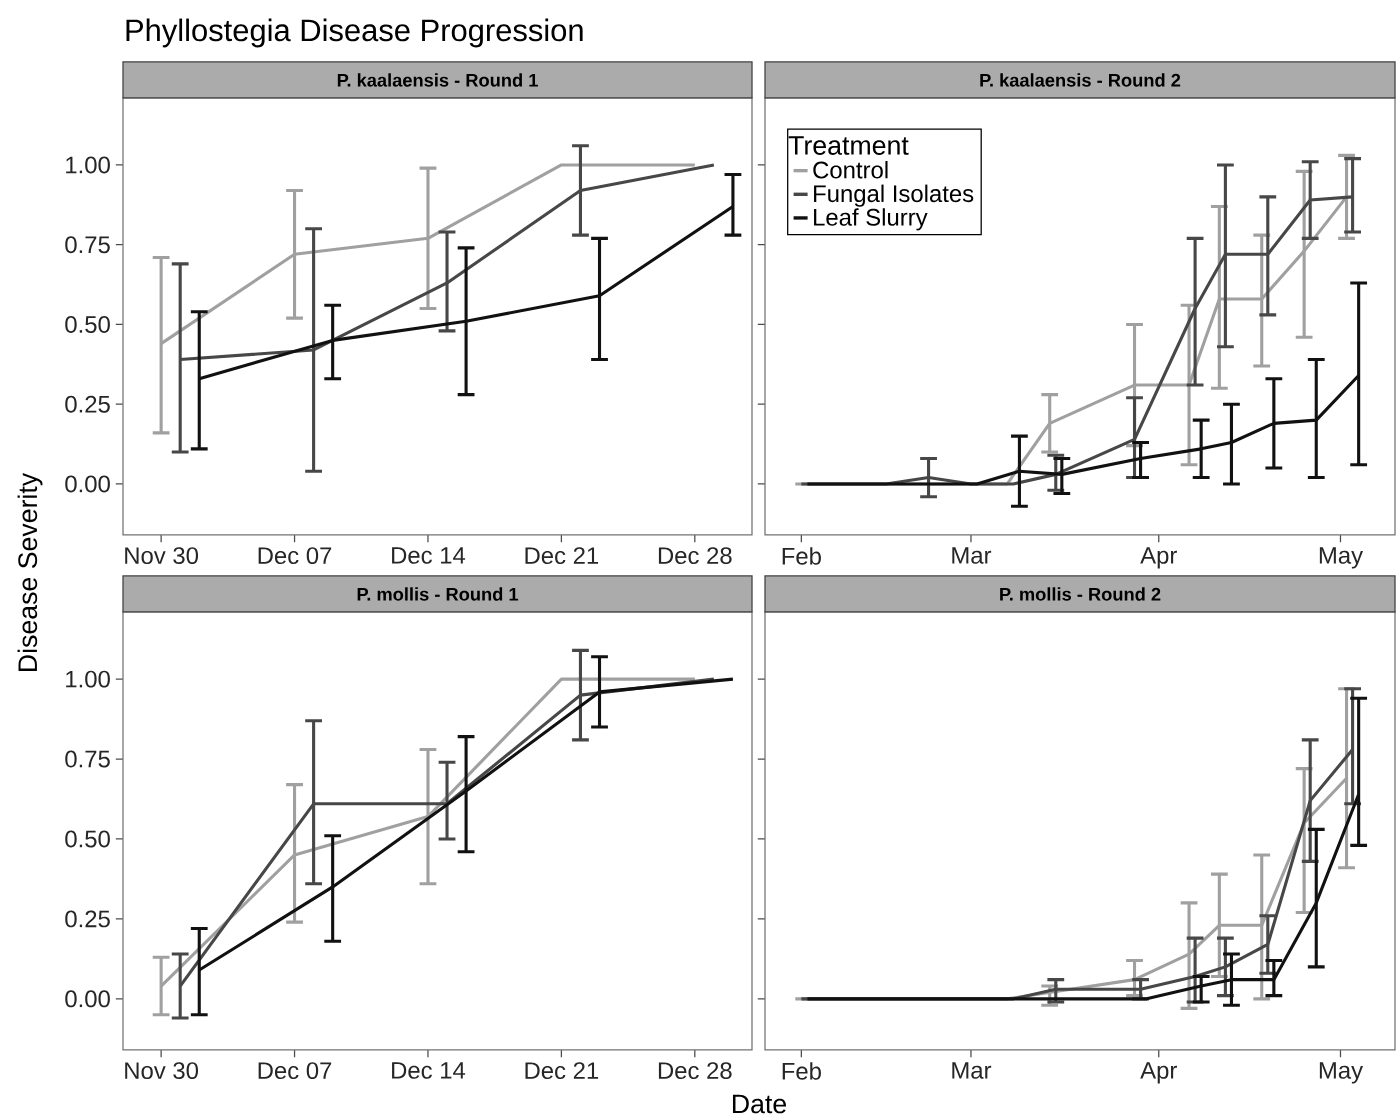 The height and width of the screenshot is (1119, 1400). I want to click on chart-subtitle: P. mollis - Round 1, so click(438, 594).